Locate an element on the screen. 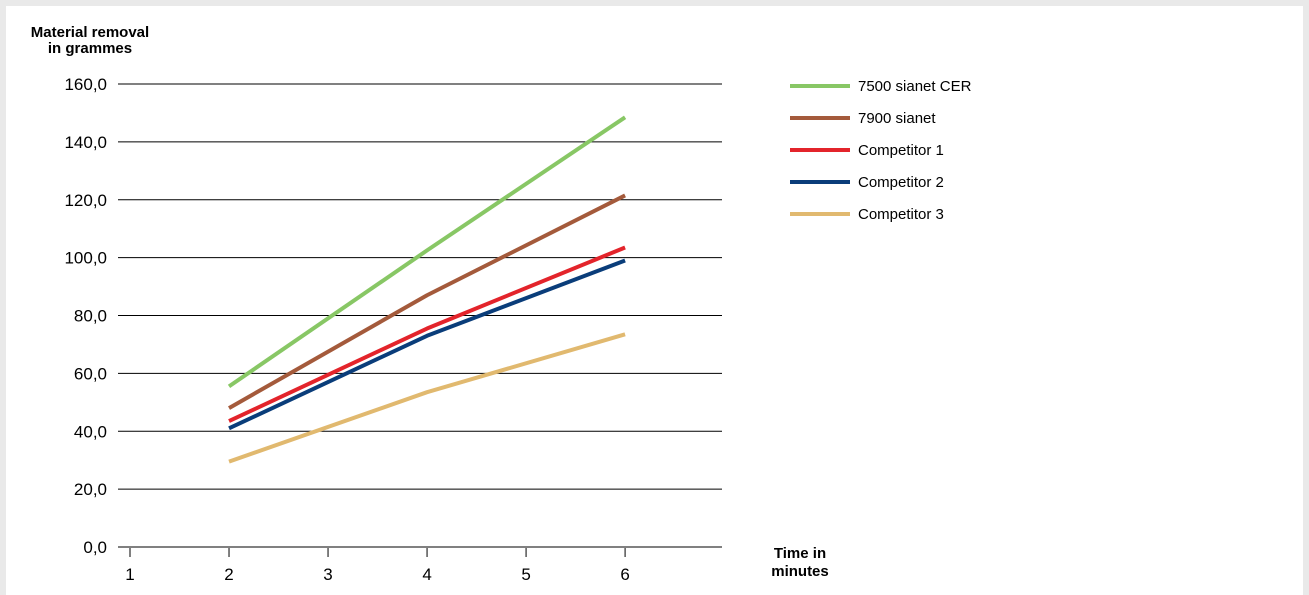  y-tick-label: 80,0 is located at coordinates (90, 316).